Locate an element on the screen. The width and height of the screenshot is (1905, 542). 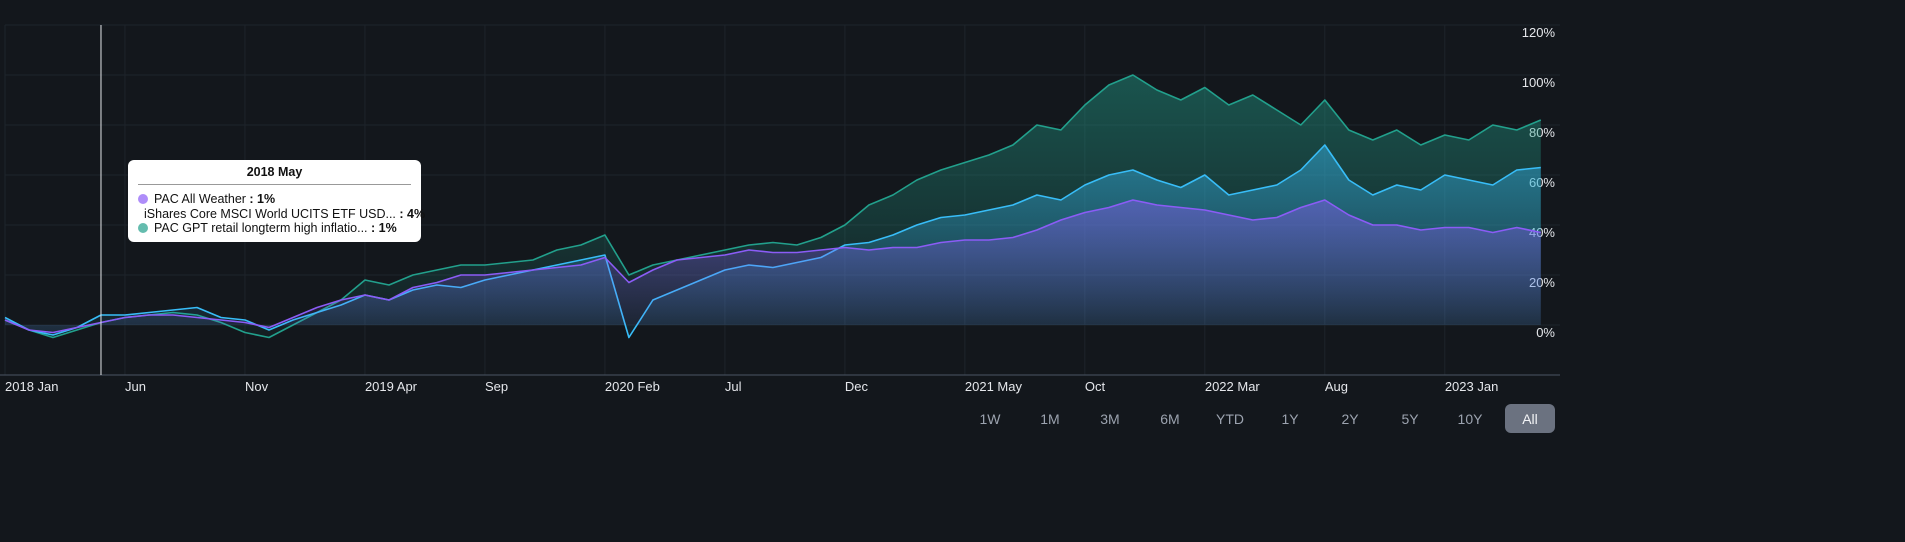
range-button: 5Y is located at coordinates (1410, 418).